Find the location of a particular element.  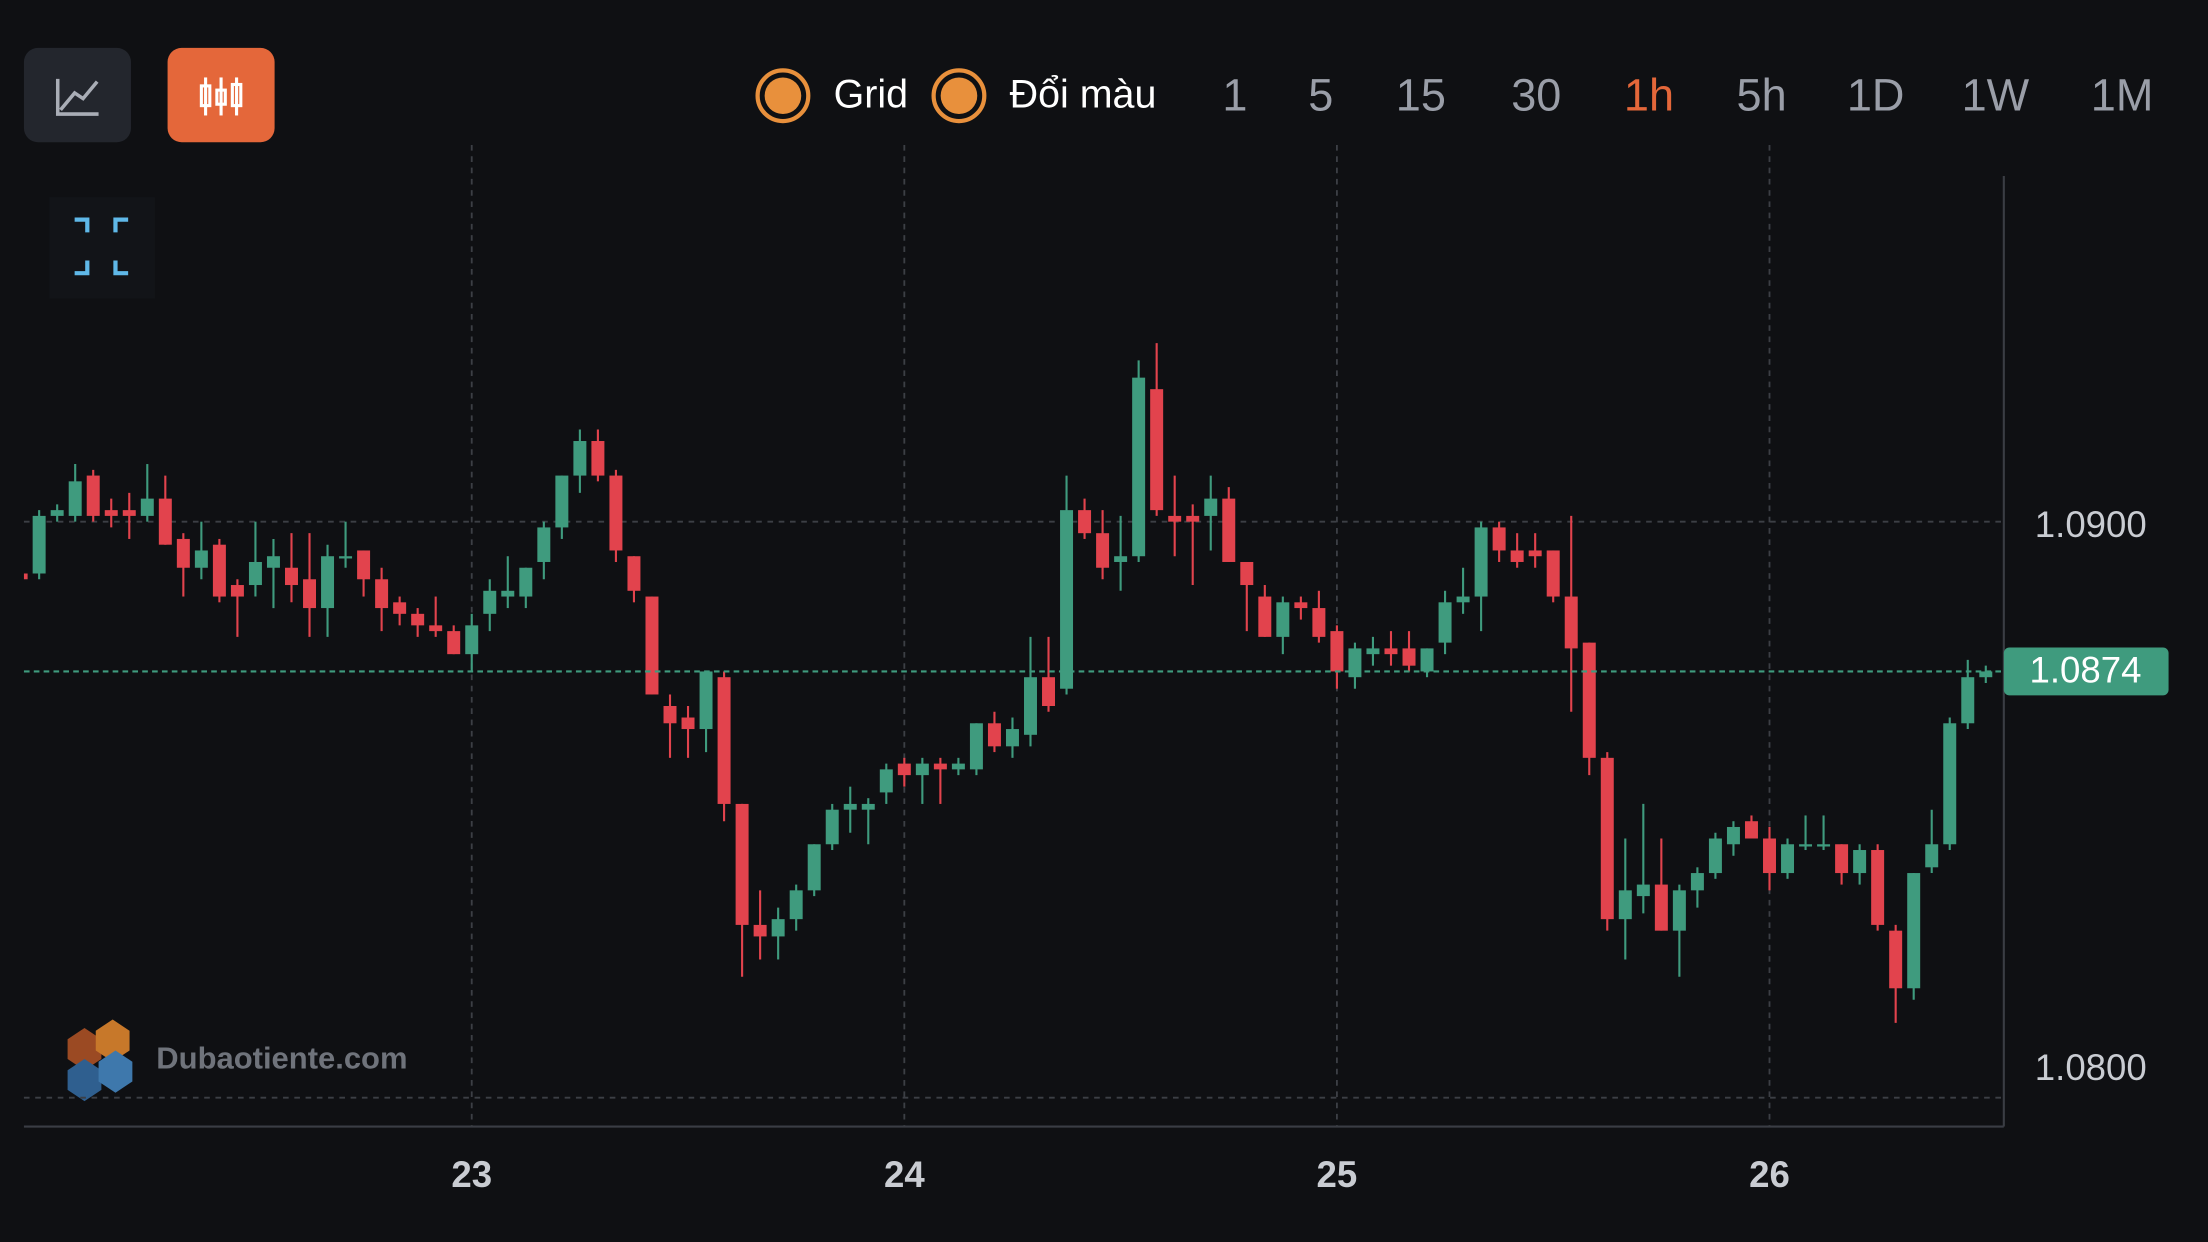

line-chart-button is located at coordinates (77, 95).